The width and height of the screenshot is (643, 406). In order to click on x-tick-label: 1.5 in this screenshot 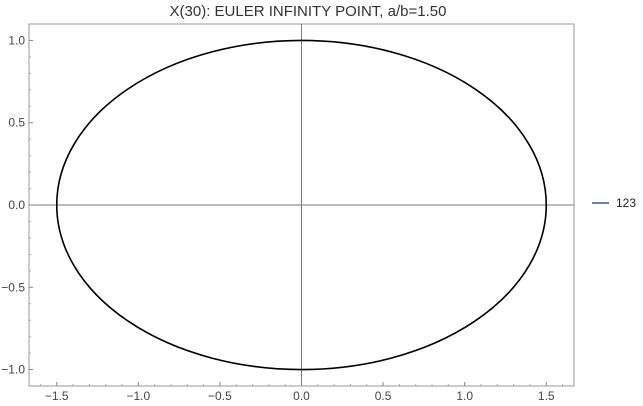, I will do `click(546, 396)`.